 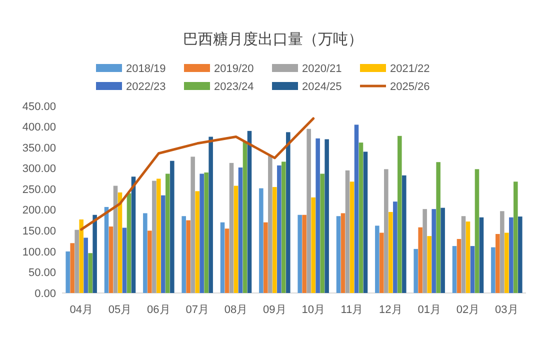 I want to click on x-tick-label: 07月, so click(x=197, y=310).